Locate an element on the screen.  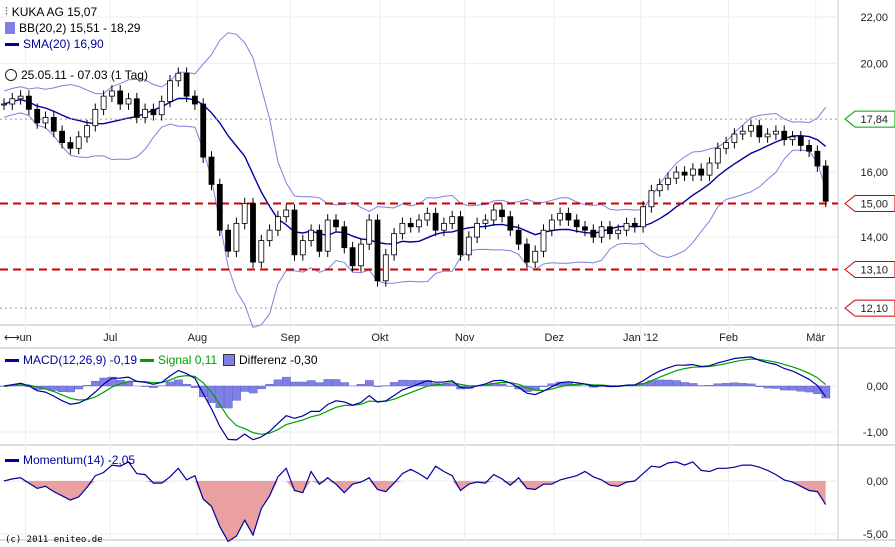
clock-icon is located at coordinates (11, 75).